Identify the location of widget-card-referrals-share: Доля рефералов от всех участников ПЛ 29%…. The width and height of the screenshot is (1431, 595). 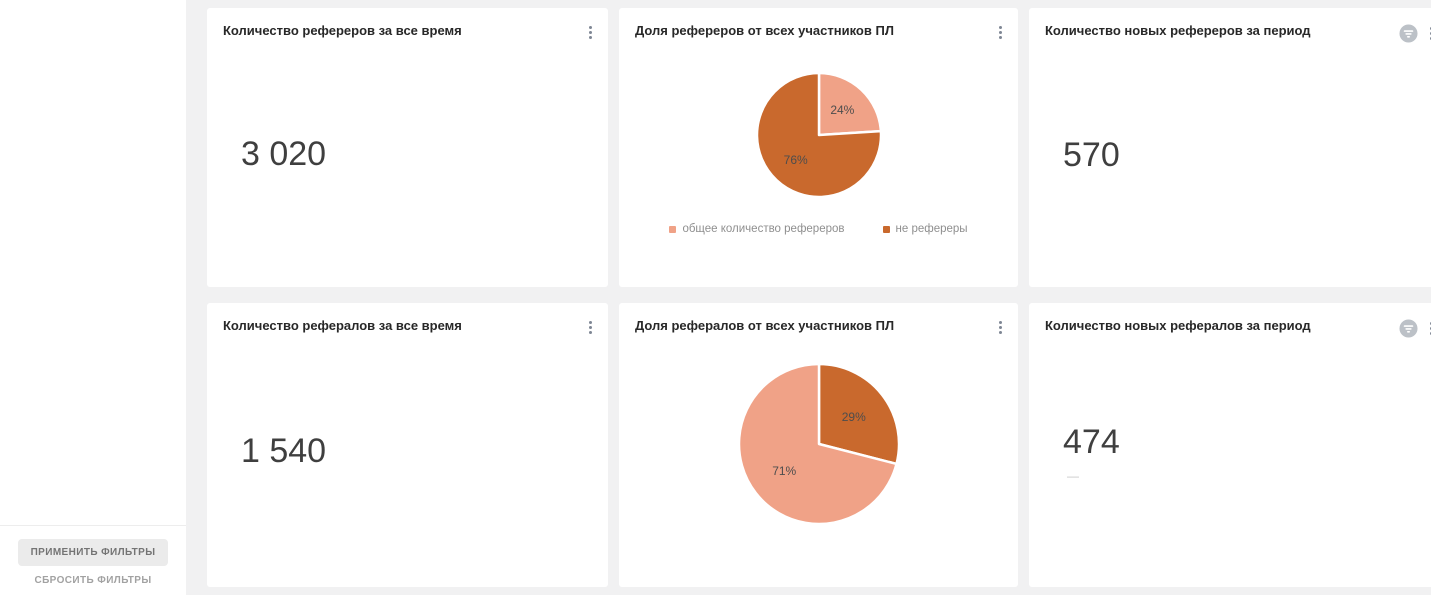
(818, 445).